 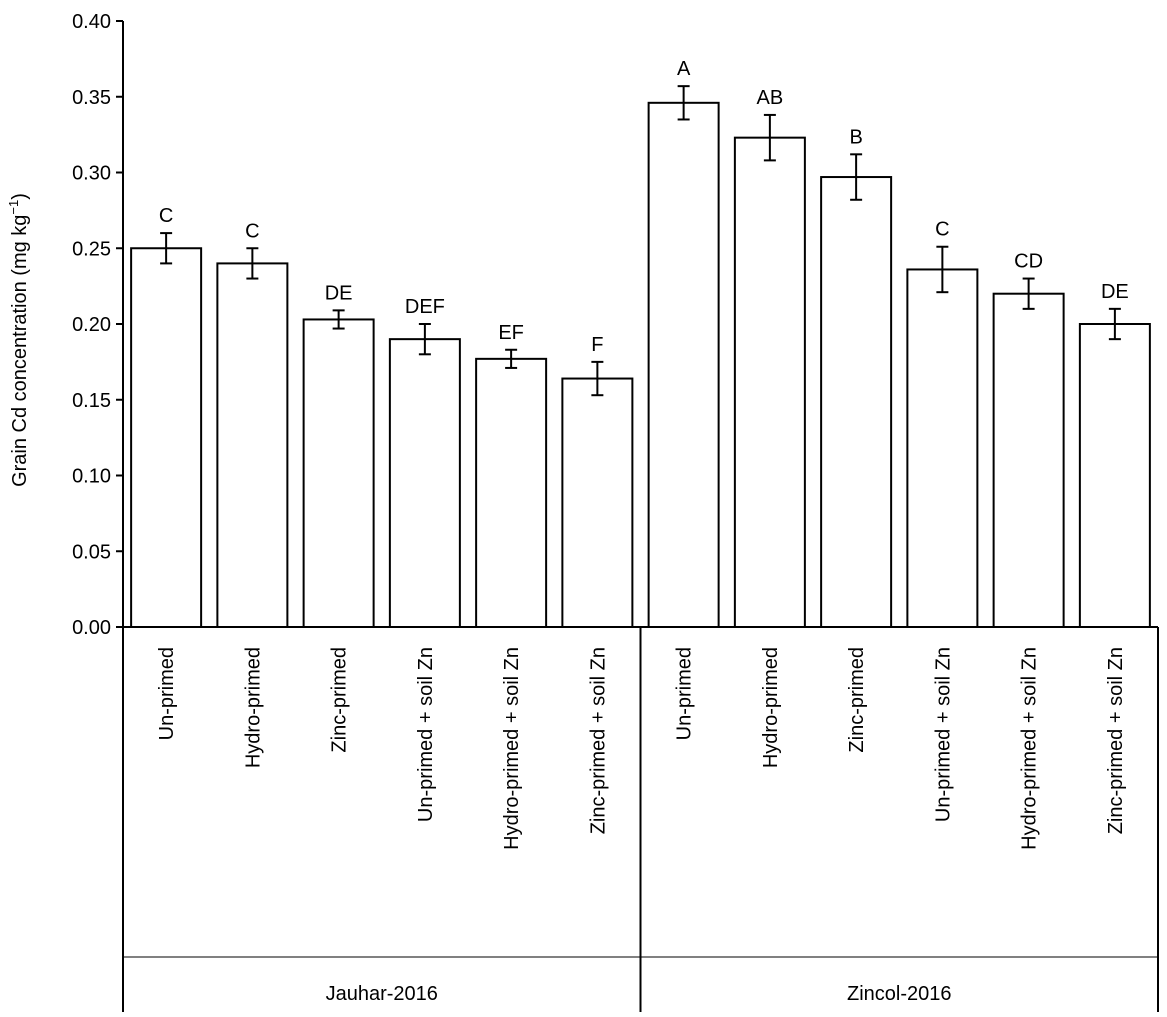 What do you see at coordinates (855, 137) in the screenshot?
I see `significance-letter: B` at bounding box center [855, 137].